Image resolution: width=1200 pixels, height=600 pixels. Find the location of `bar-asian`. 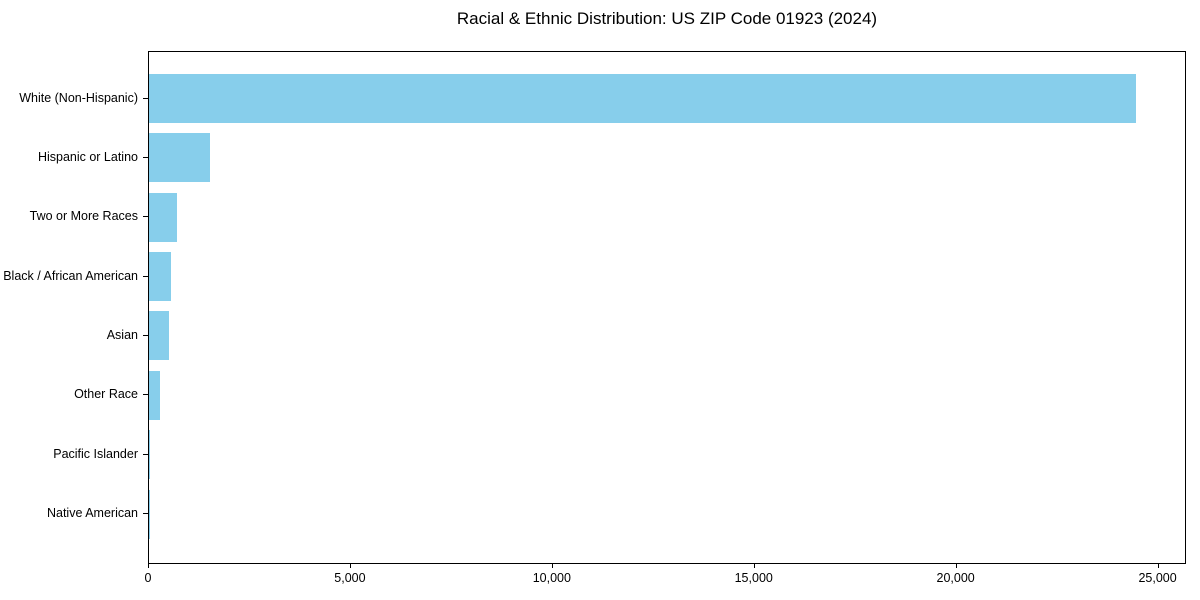

bar-asian is located at coordinates (159, 336).